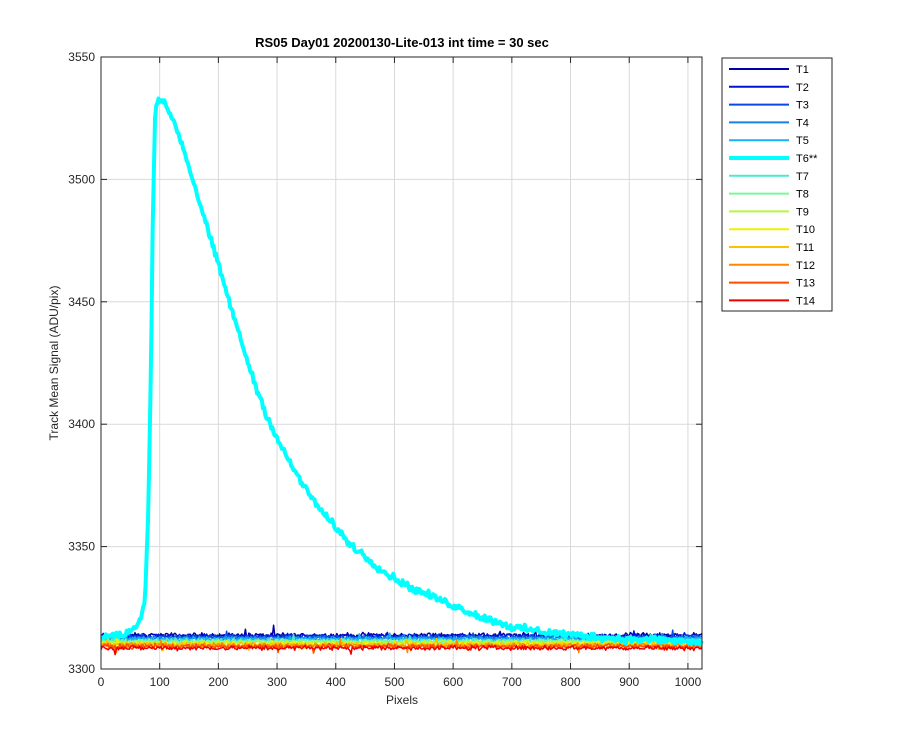 Image resolution: width=900 pixels, height=750 pixels. Describe the element at coordinates (805, 266) in the screenshot. I see `legend-entry: T12` at that location.